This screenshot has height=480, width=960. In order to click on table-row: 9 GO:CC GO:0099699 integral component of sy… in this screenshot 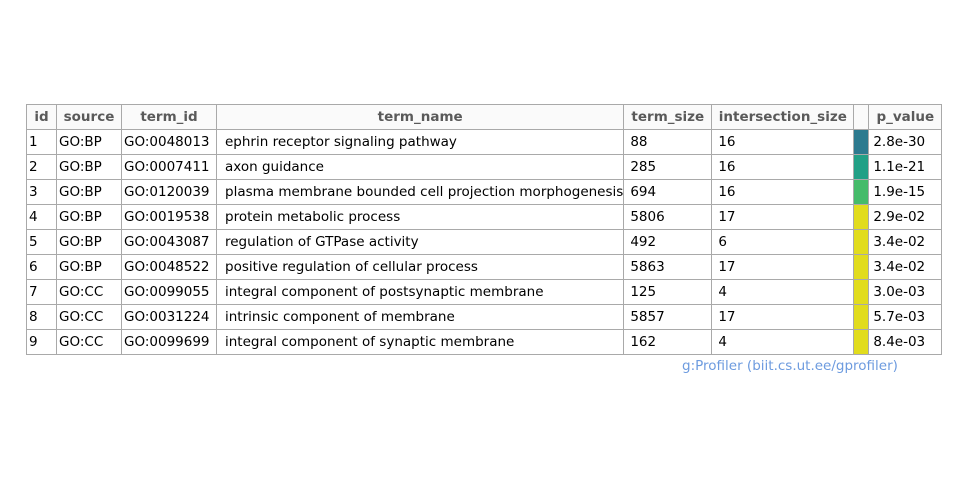, I will do `click(484, 342)`.